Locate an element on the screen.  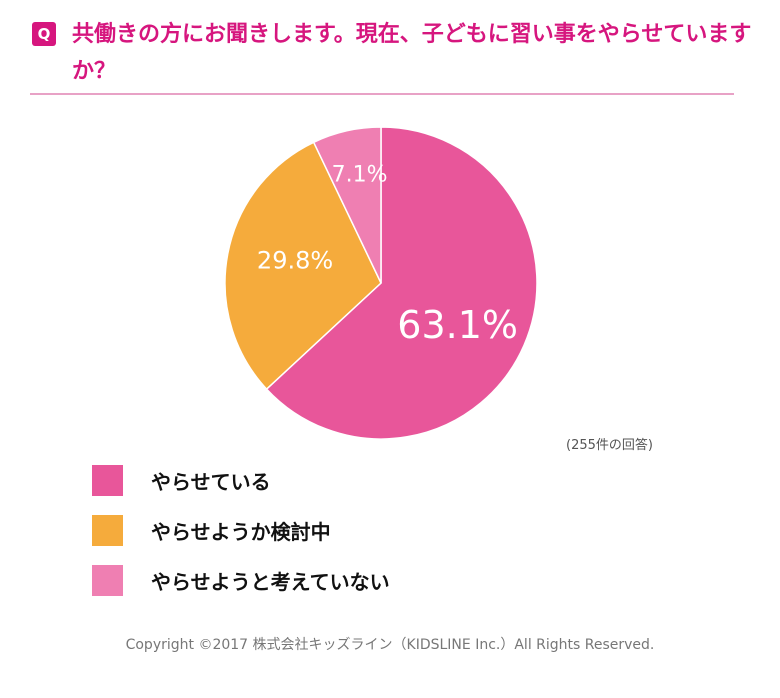
legend-label: やらせようか検討中 is located at coordinates (241, 531).